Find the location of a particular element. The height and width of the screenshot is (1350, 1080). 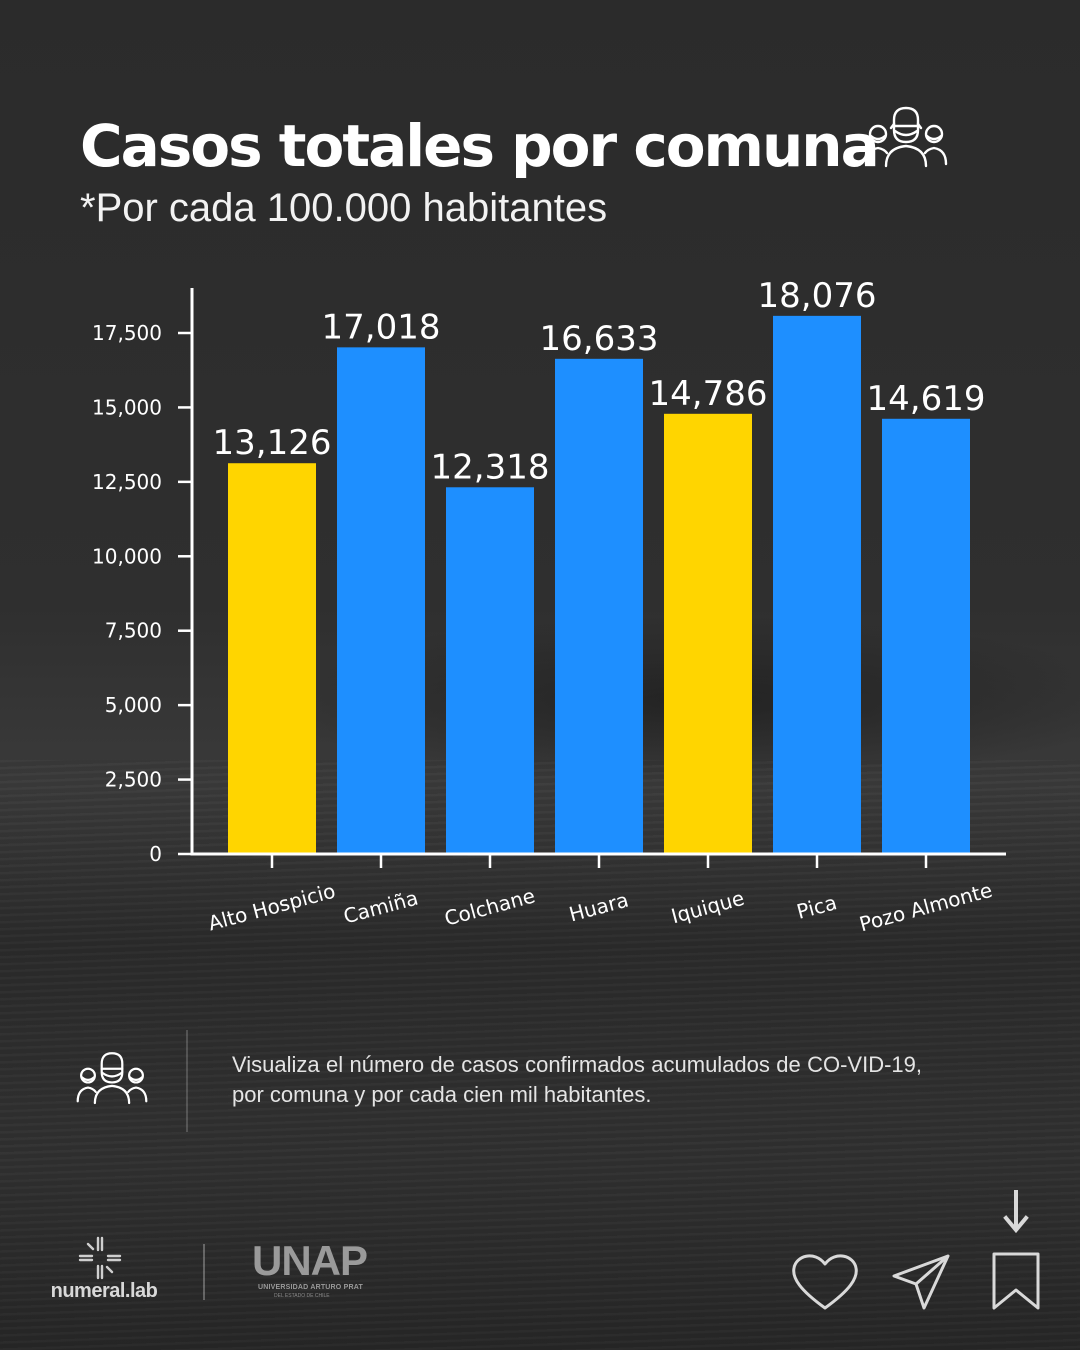

send-icon is located at coordinates (921, 1282).